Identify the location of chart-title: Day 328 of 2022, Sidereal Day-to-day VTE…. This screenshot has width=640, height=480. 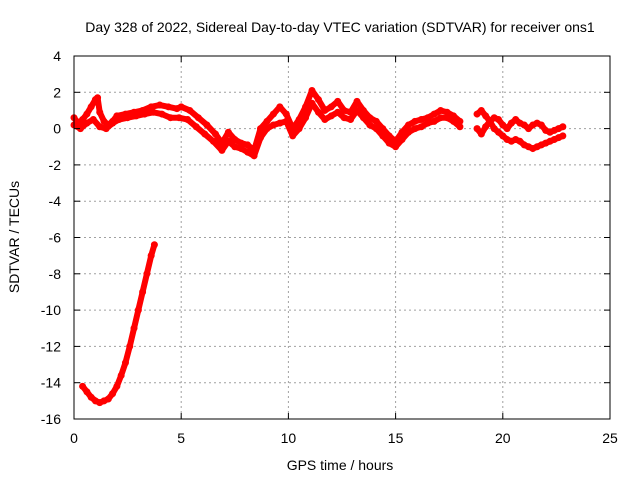
(340, 27).